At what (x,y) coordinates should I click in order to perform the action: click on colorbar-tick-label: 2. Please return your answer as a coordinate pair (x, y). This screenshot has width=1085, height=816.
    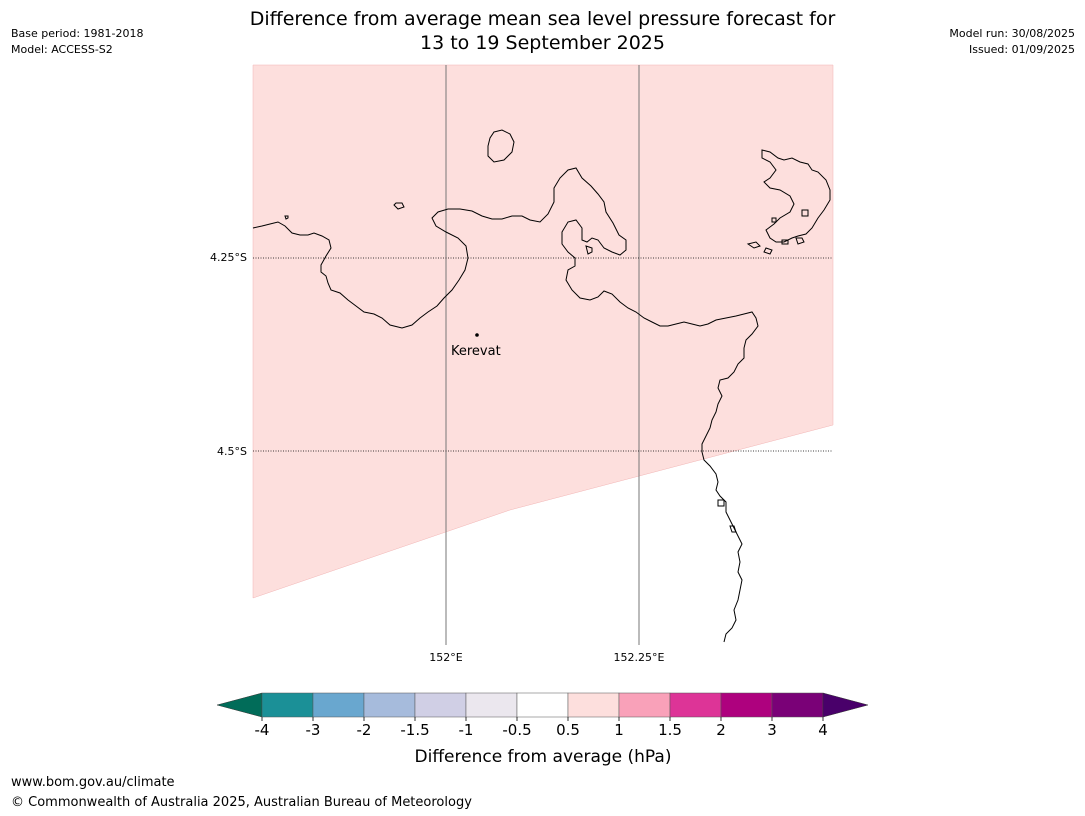
    Looking at the image, I should click on (721, 730).